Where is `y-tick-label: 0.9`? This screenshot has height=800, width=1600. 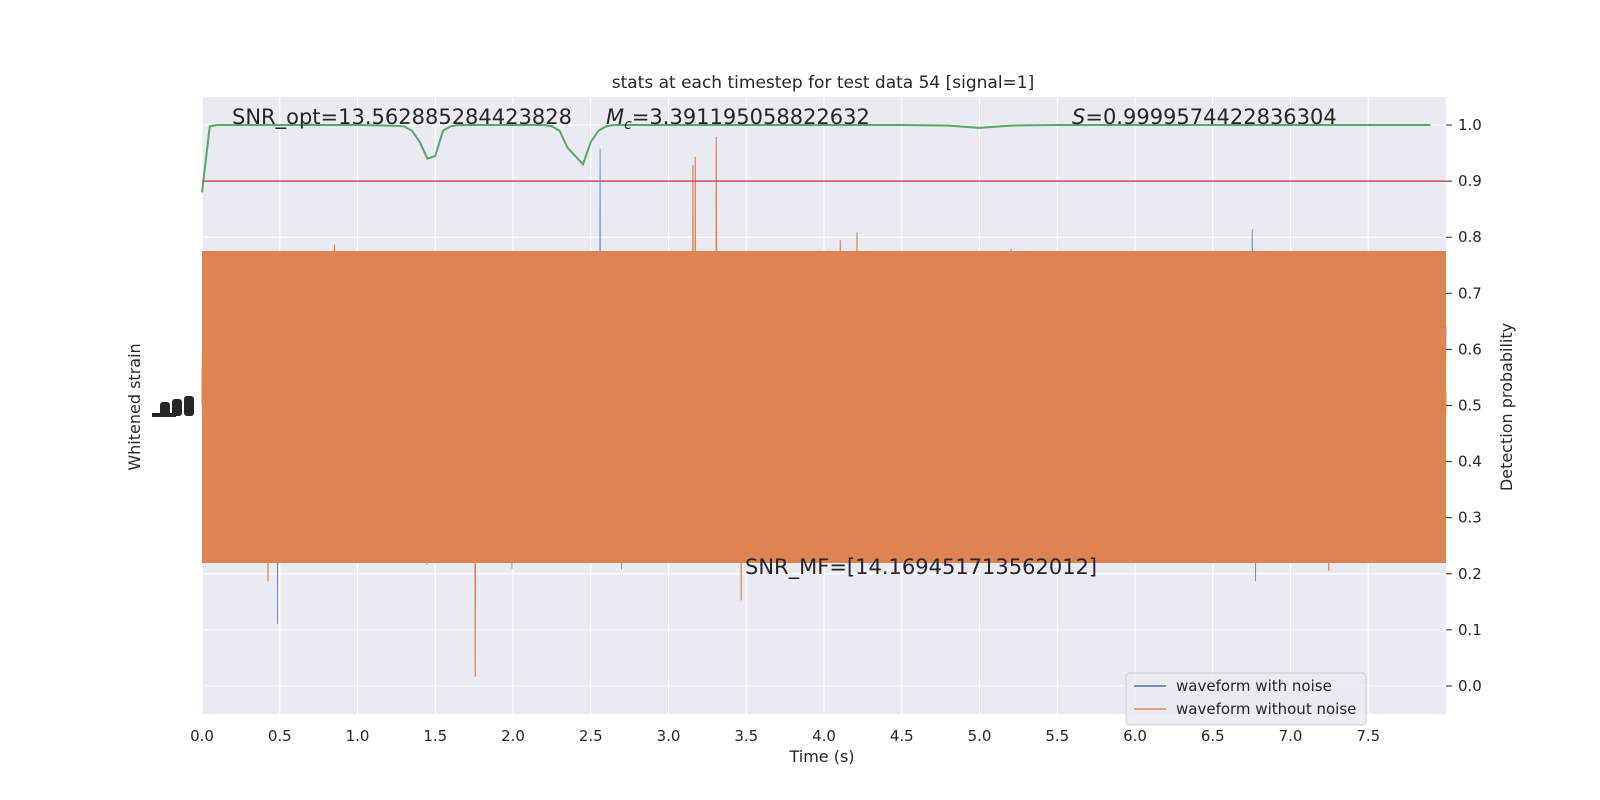
y-tick-label: 0.9 is located at coordinates (1470, 181).